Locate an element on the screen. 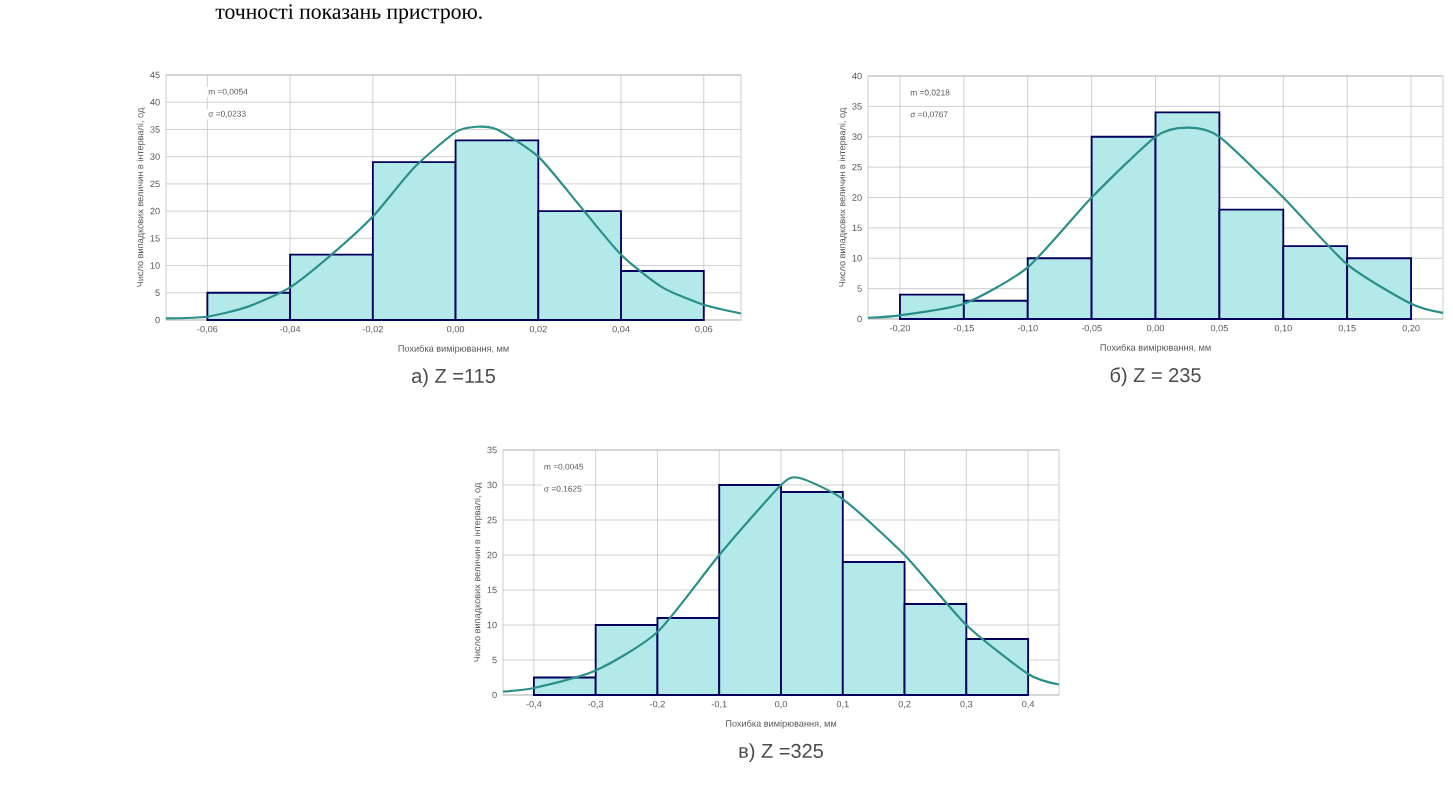  text: точності показань пристрою. is located at coordinates (348, 14).